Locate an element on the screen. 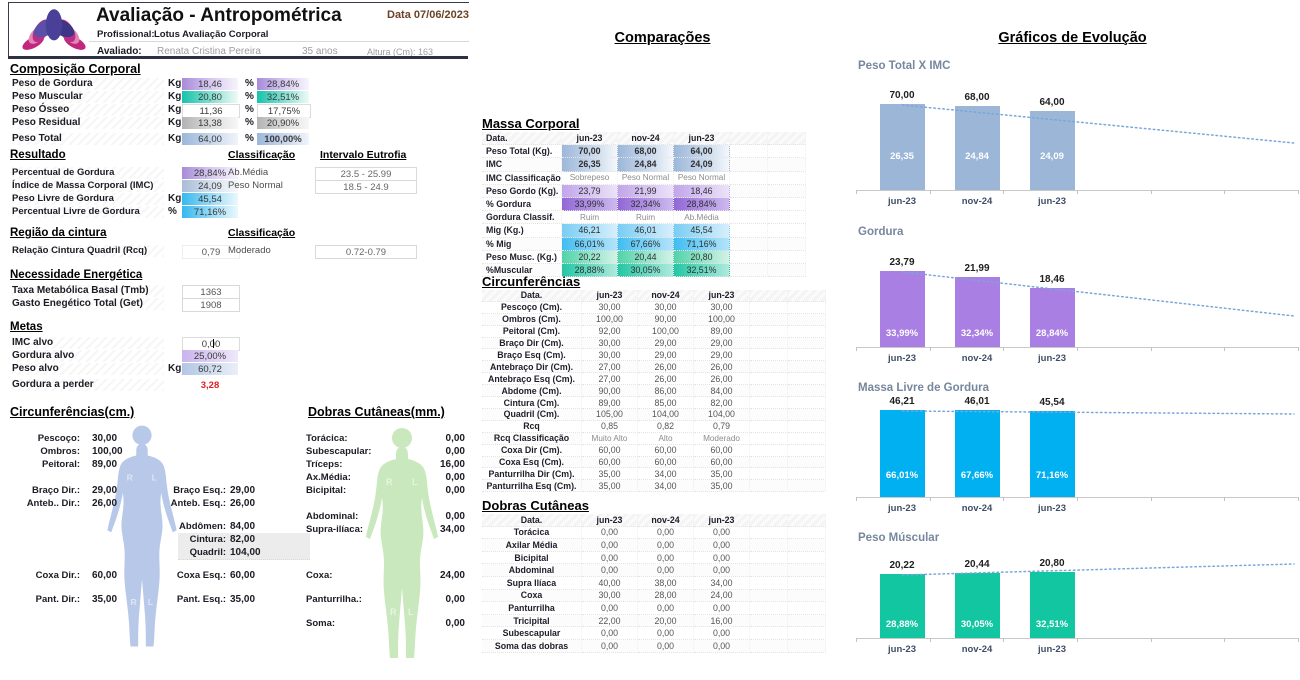  table-cell: 85,00 is located at coordinates (666, 403).